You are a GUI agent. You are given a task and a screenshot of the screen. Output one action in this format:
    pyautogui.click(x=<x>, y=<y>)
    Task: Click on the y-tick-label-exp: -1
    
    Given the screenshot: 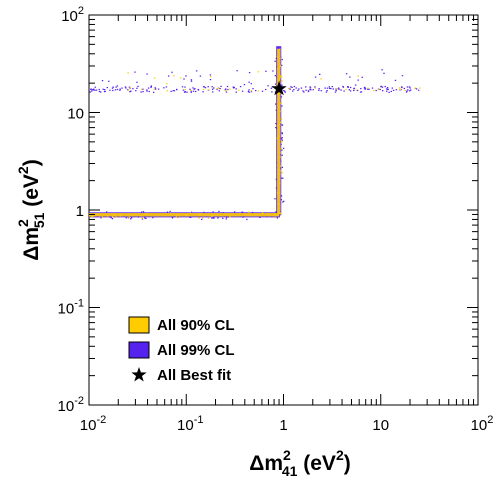 What is the action you would take?
    pyautogui.click(x=79, y=304)
    